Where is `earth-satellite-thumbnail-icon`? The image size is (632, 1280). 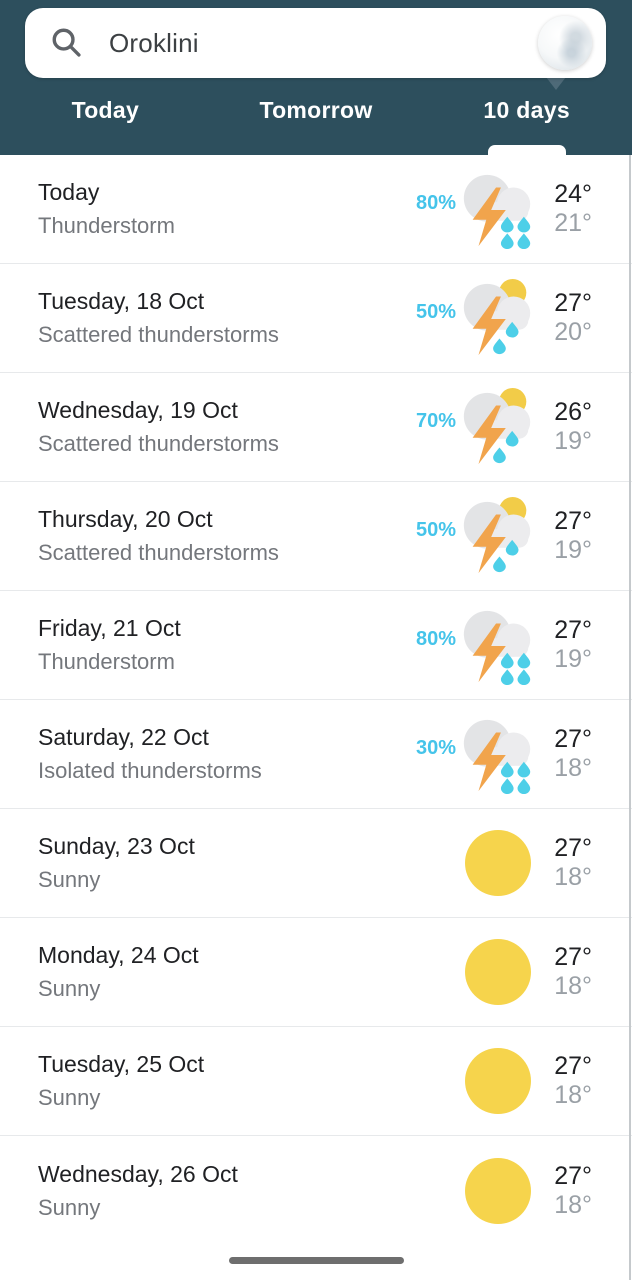
earth-satellite-thumbnail-icon is located at coordinates (565, 43).